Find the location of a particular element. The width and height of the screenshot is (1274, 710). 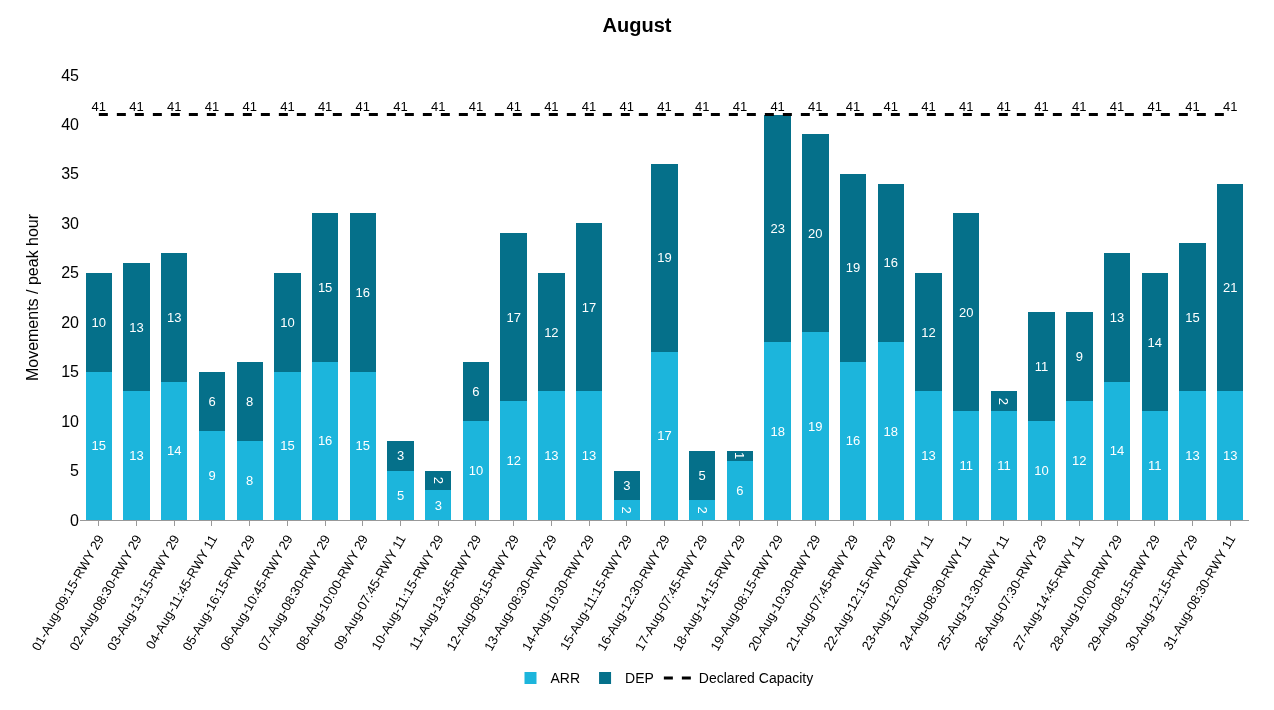

data-label: 5 is located at coordinates (702, 475).